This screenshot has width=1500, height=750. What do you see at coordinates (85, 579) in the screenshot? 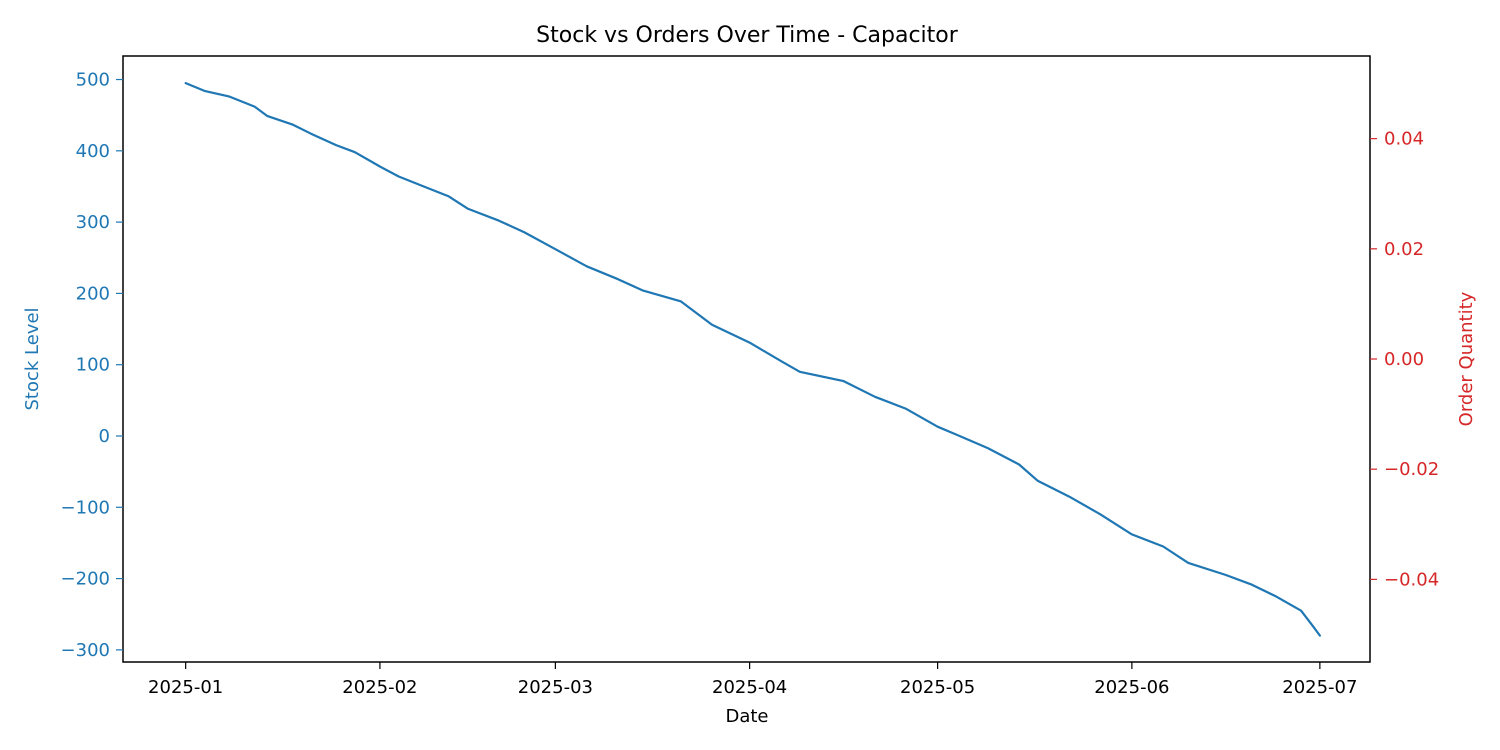
I see `y-tick-label: −200` at bounding box center [85, 579].